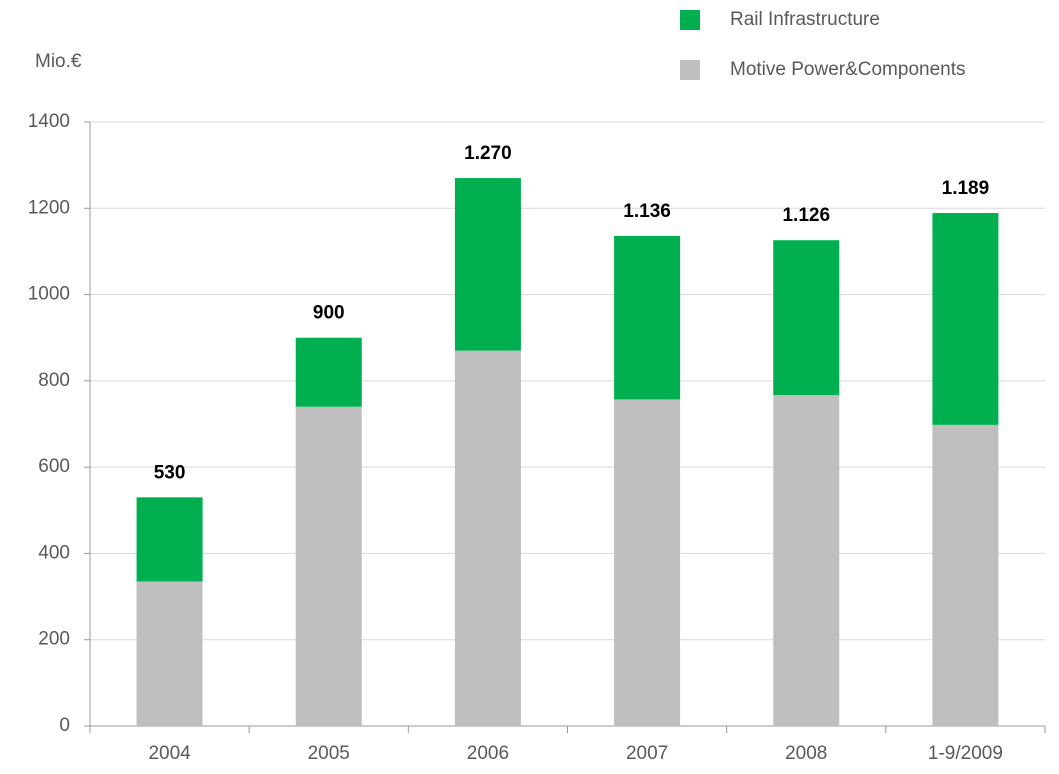  Describe the element at coordinates (49, 294) in the screenshot. I see `y-tick-label: 1000` at that location.